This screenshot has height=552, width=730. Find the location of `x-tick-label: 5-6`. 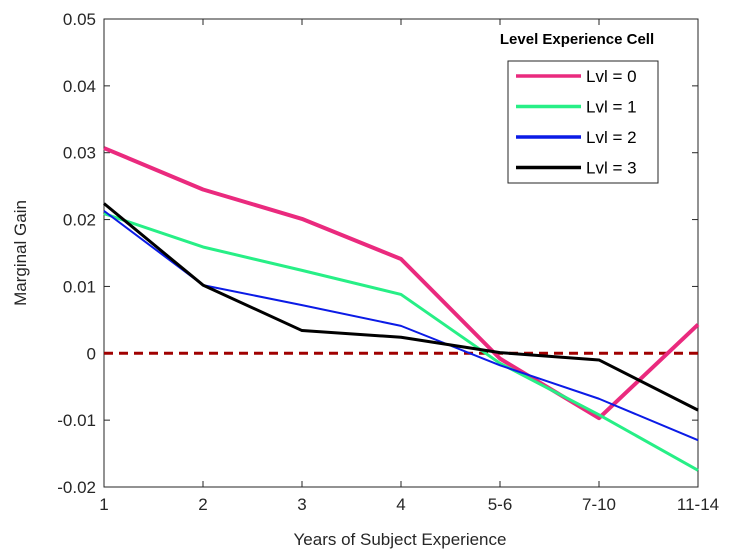

x-tick-label: 5-6 is located at coordinates (500, 504).